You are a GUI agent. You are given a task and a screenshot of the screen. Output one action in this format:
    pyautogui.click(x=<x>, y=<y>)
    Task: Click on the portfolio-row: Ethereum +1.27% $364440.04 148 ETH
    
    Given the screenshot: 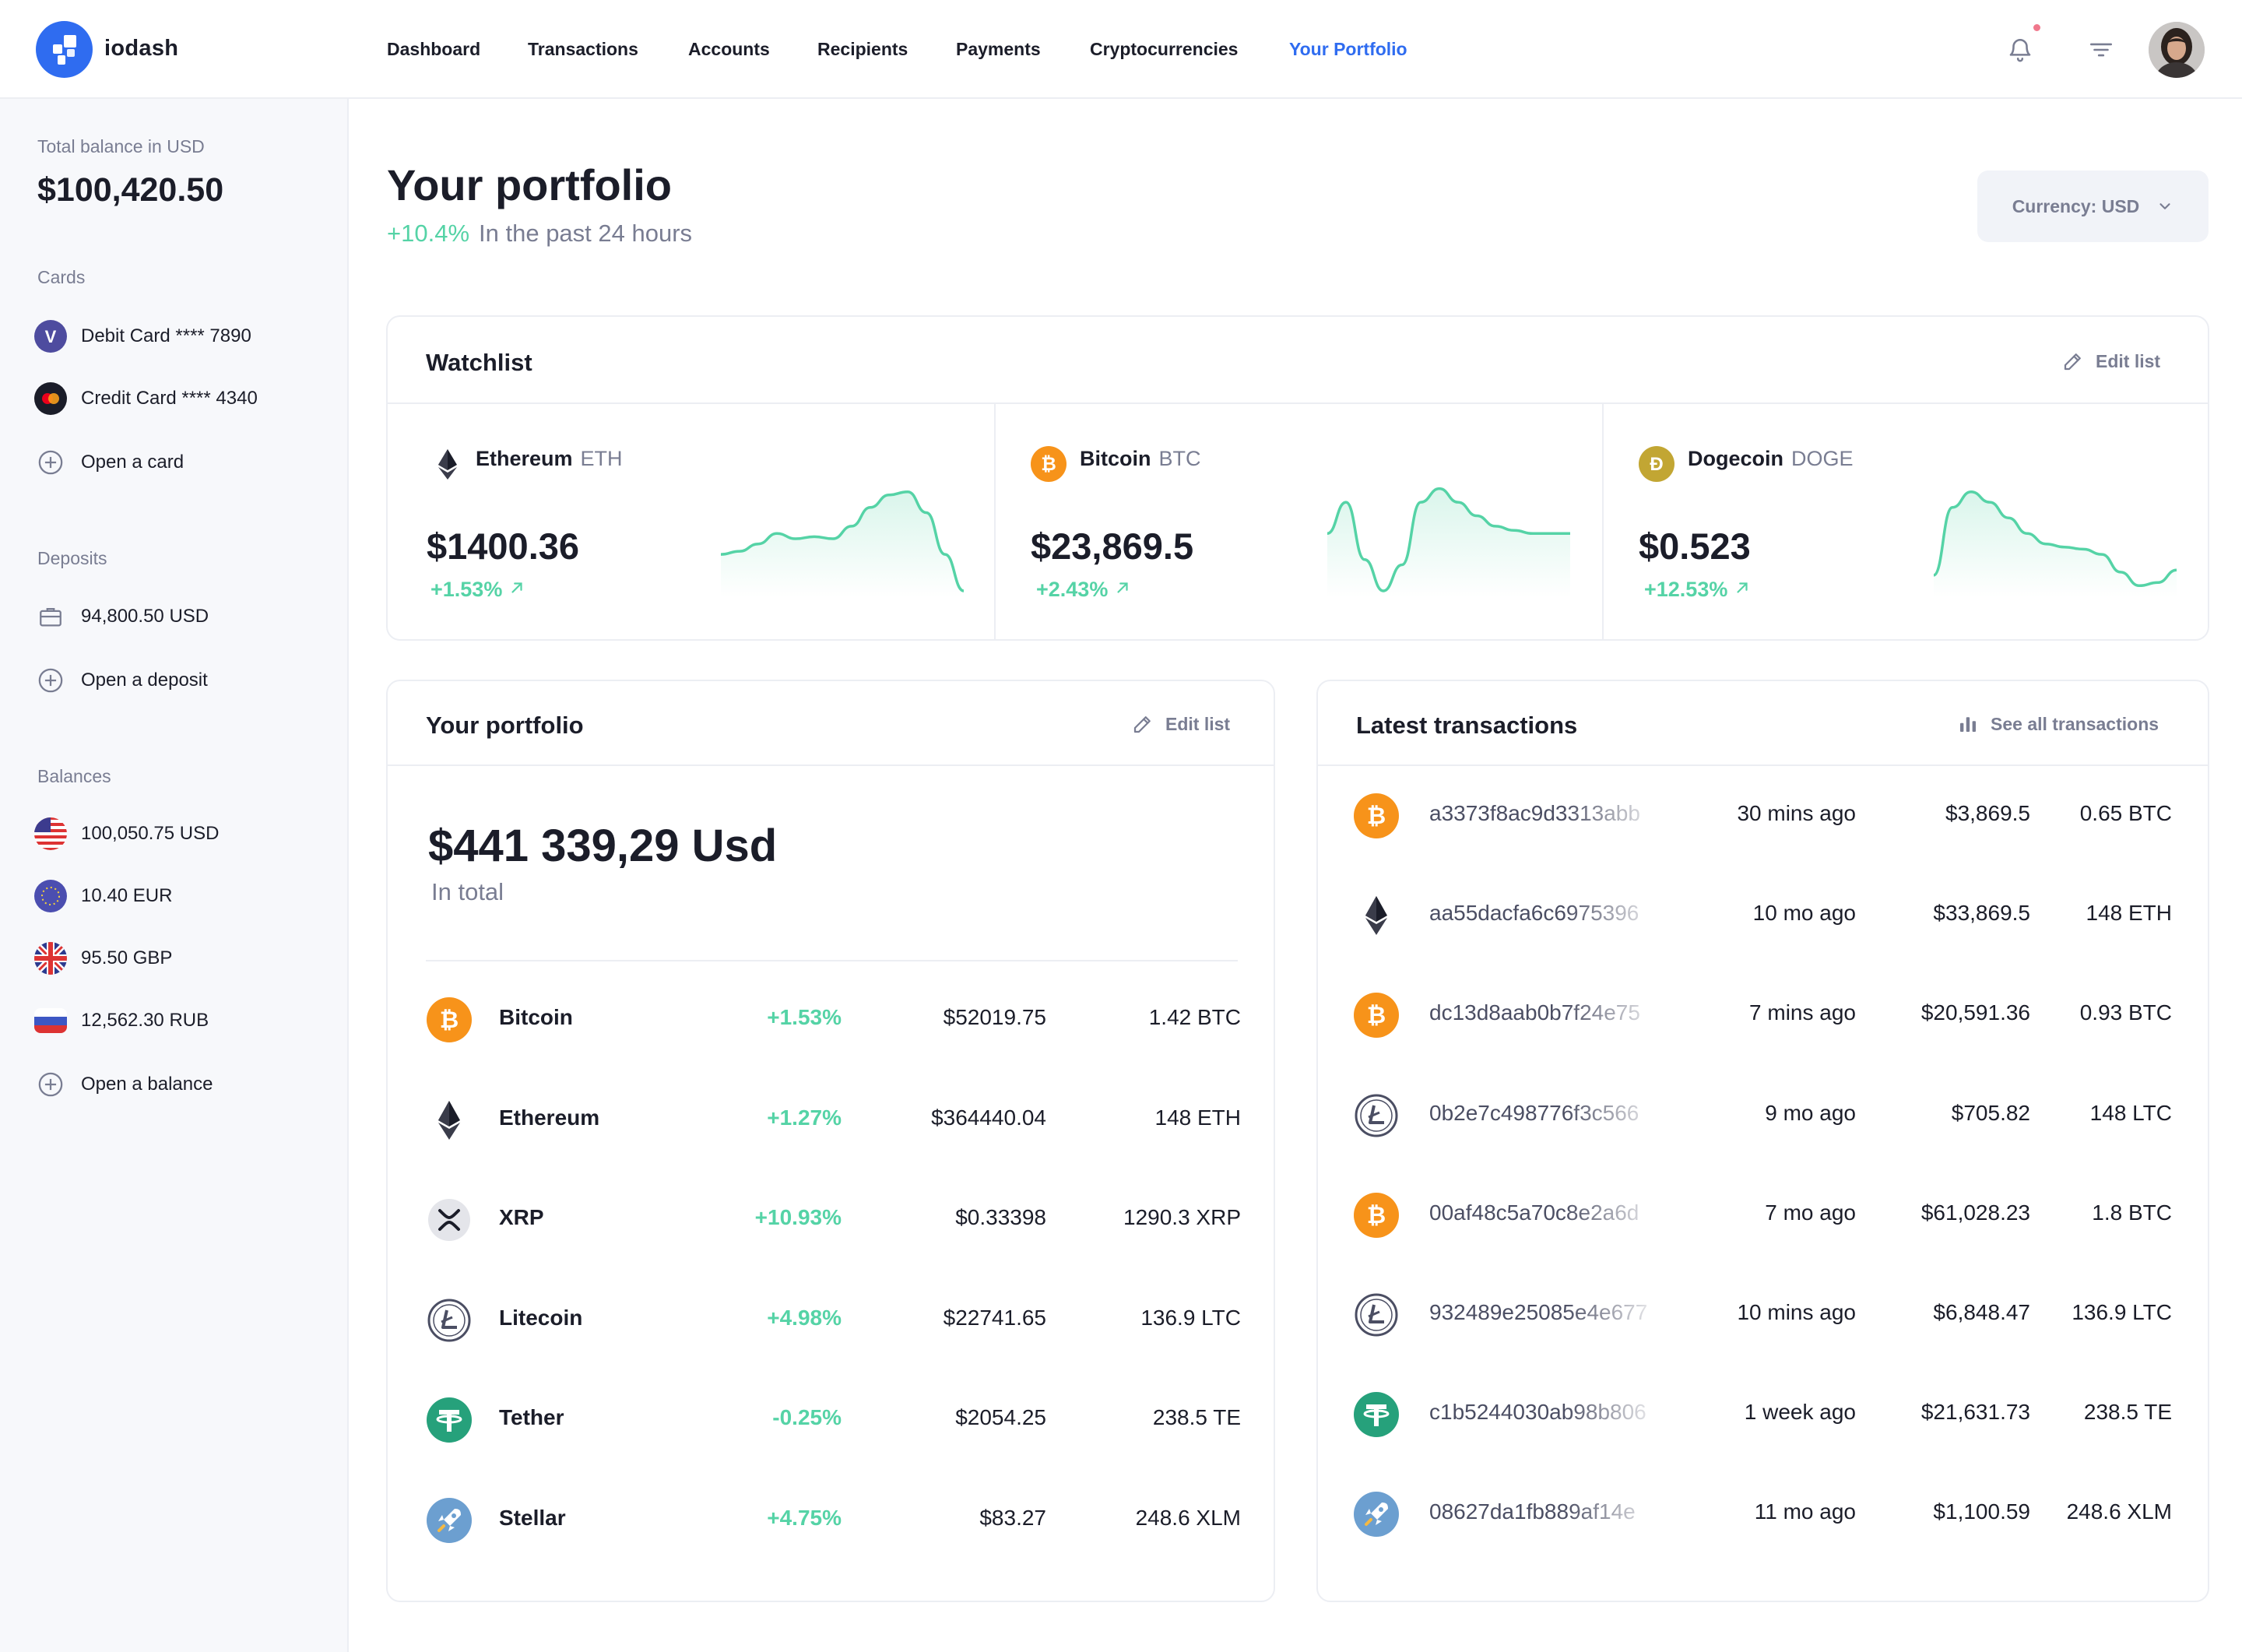 What is the action you would take?
    pyautogui.click(x=831, y=1119)
    